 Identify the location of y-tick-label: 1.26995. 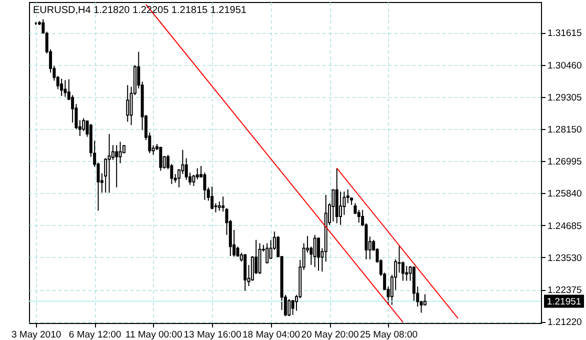
(565, 162).